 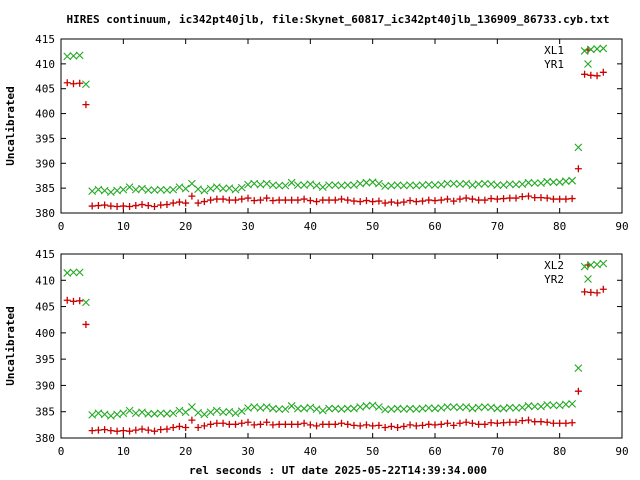 What do you see at coordinates (45, 254) in the screenshot?
I see `y-tick-label: 415` at bounding box center [45, 254].